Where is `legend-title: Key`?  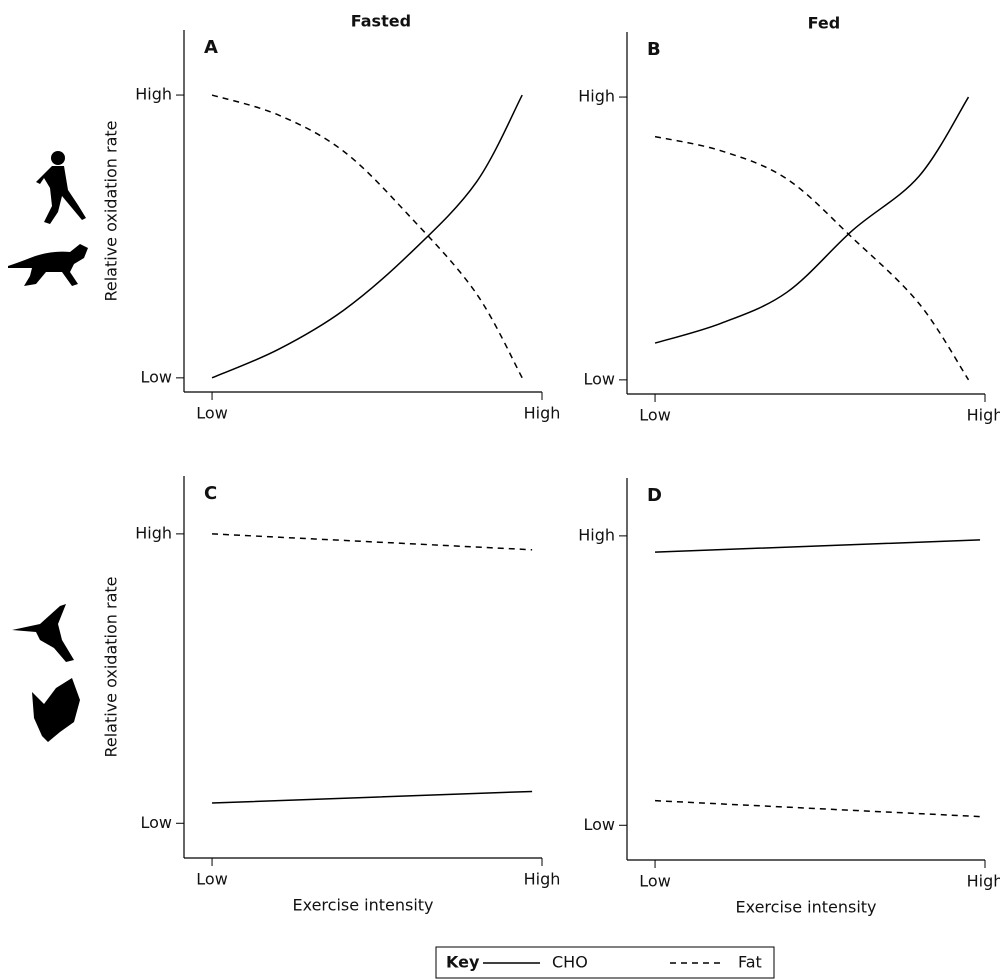 legend-title: Key is located at coordinates (463, 962).